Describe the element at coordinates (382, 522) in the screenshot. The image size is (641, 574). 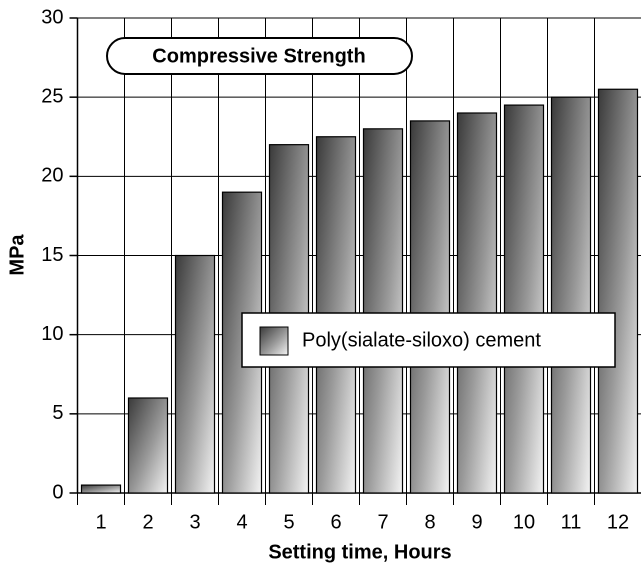
I see `x-tick-label: 7` at that location.